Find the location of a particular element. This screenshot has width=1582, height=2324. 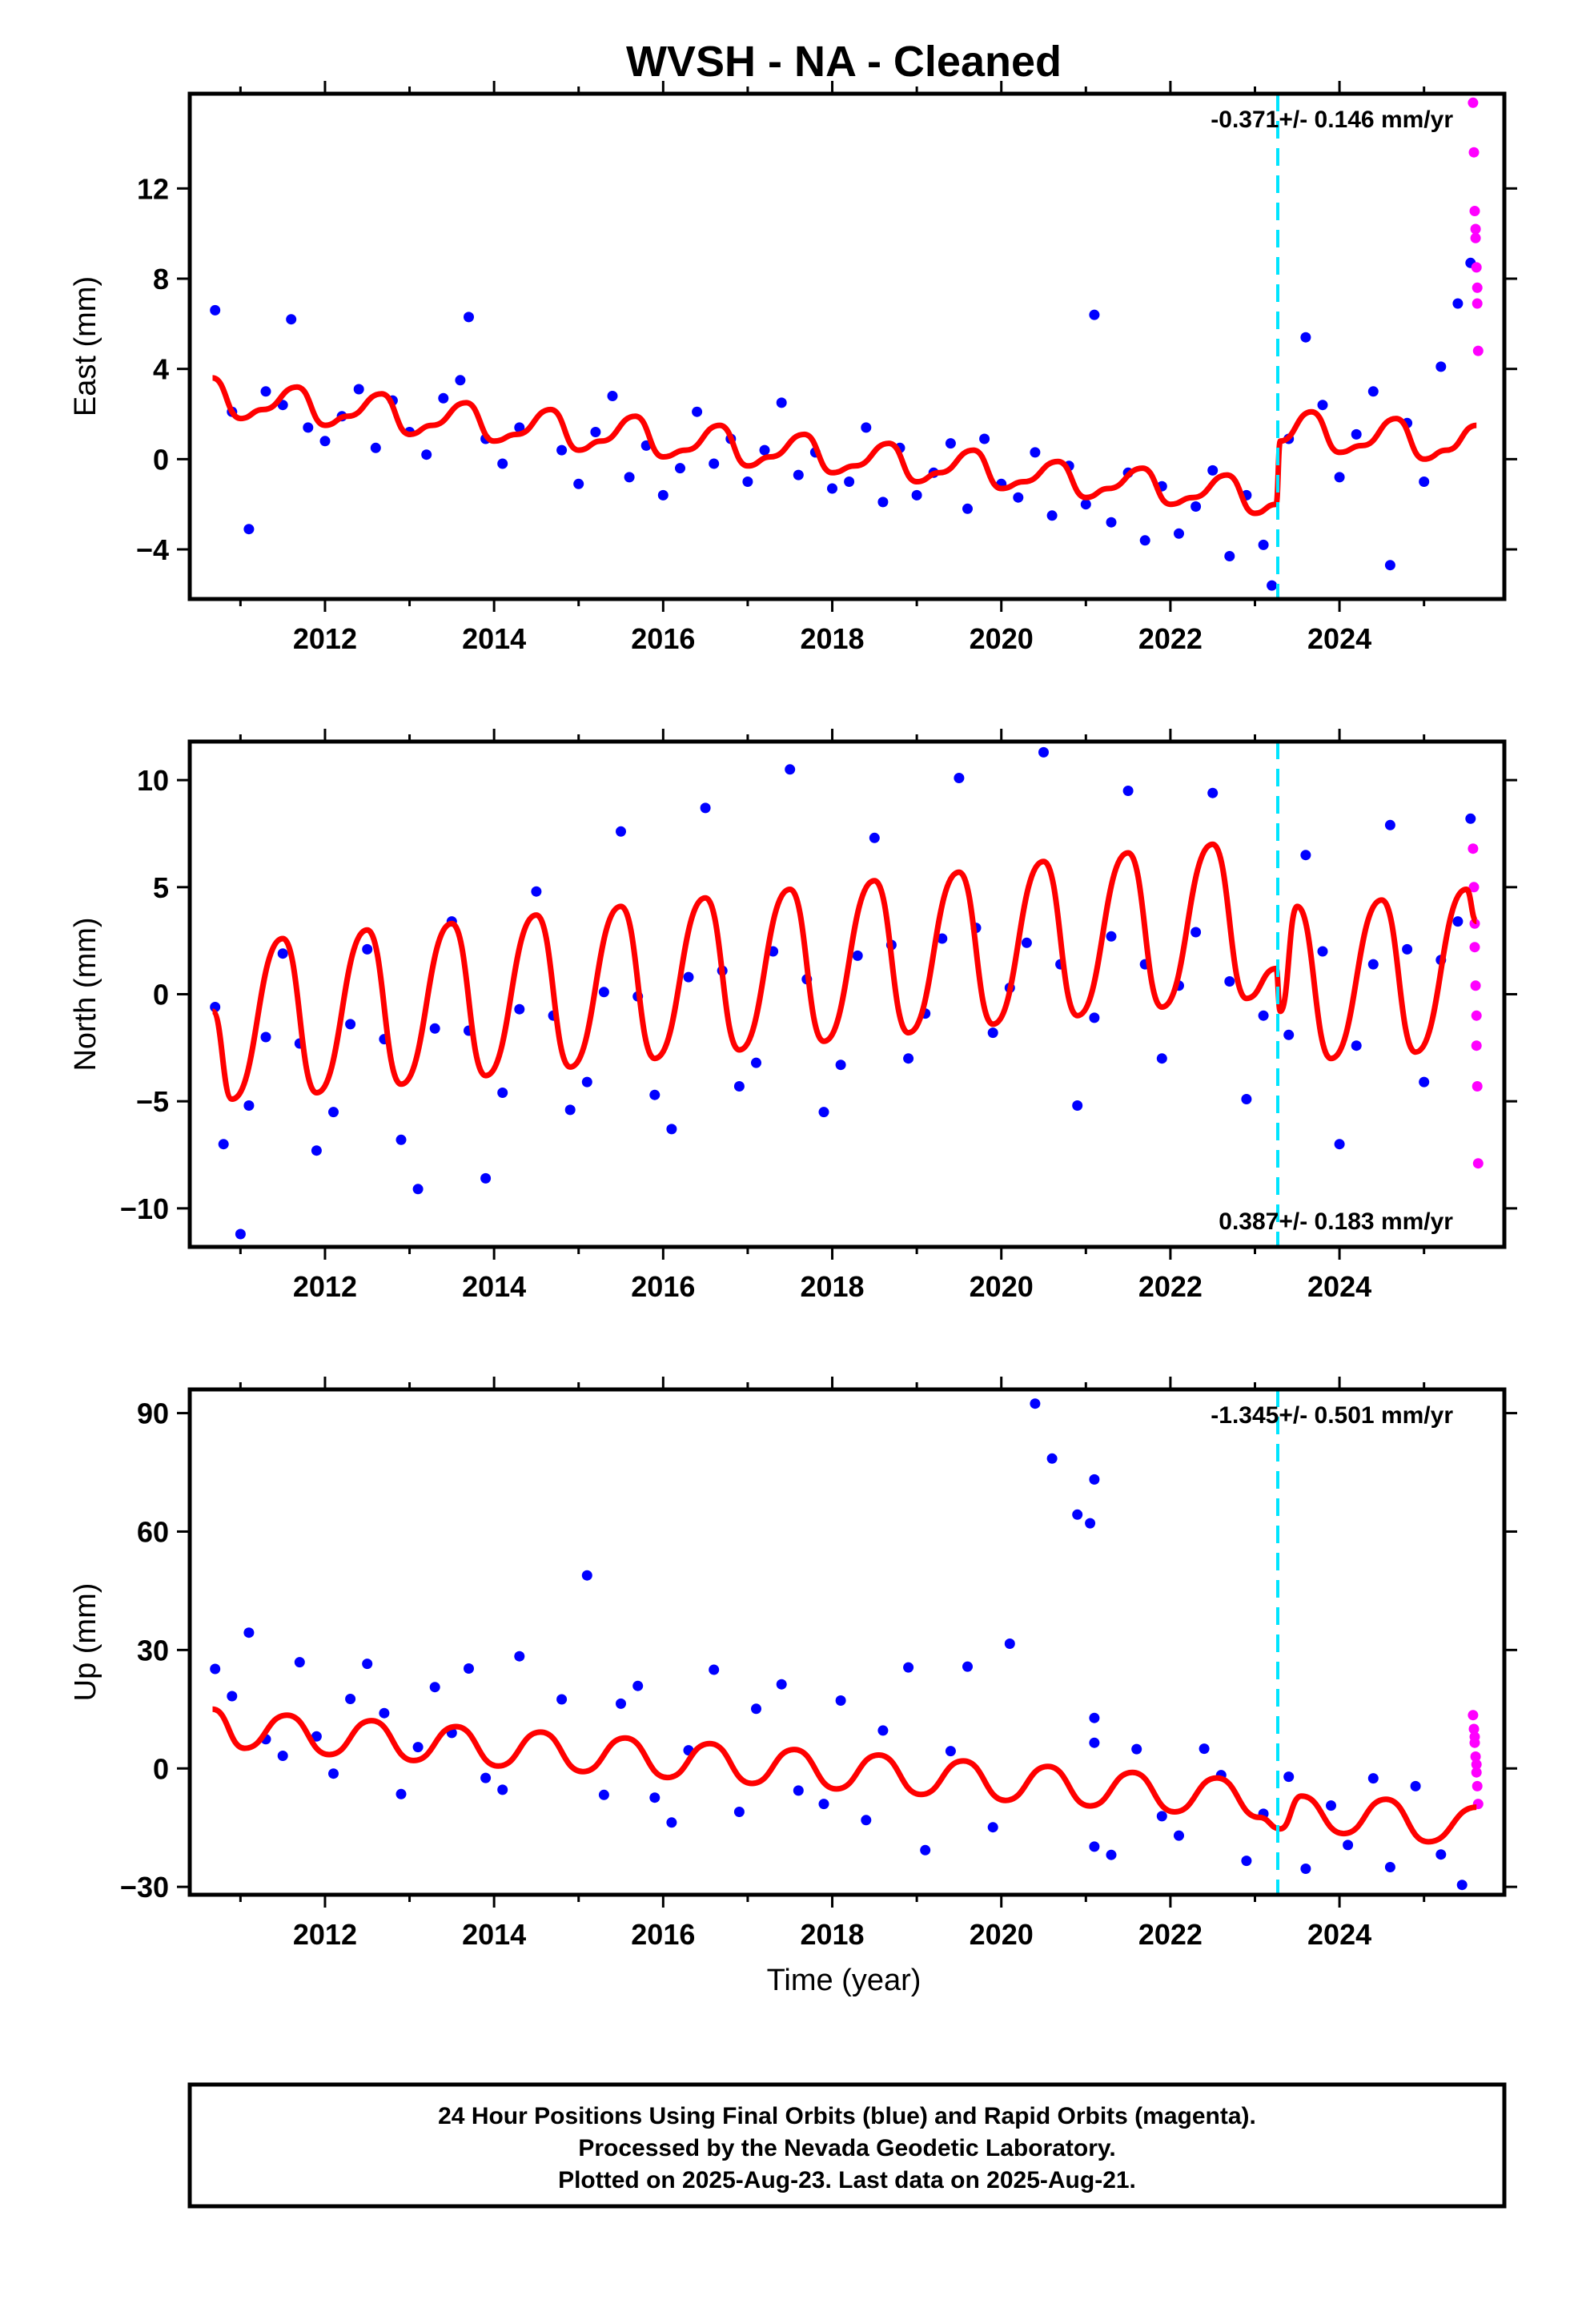

up-x-tick-label: 2014 is located at coordinates (494, 1934).